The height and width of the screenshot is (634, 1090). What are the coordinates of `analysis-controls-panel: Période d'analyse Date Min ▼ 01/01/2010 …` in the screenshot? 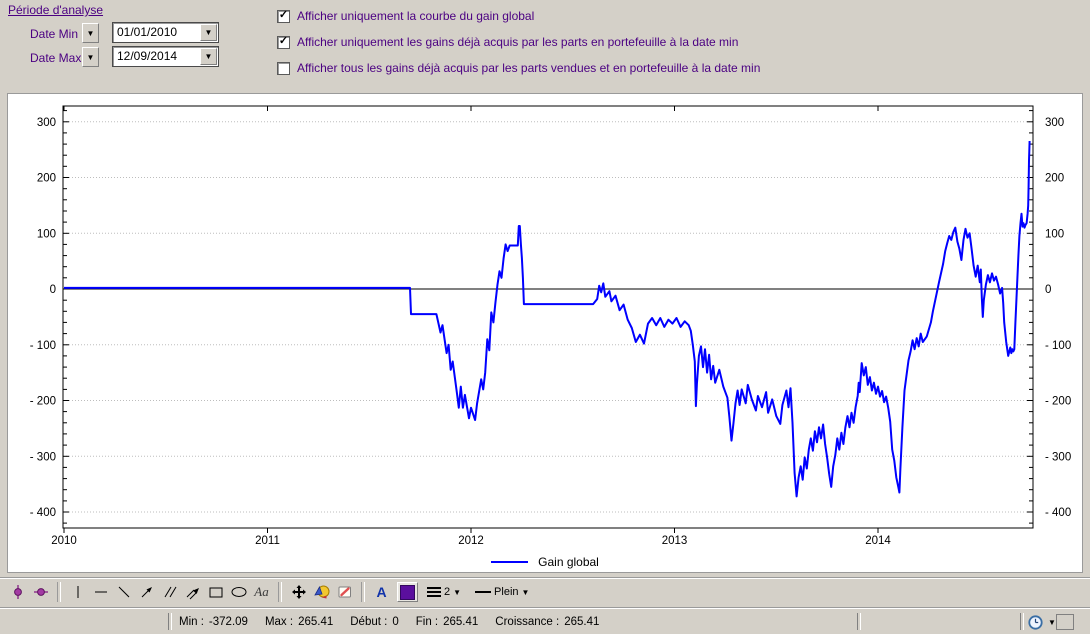 It's located at (545, 46).